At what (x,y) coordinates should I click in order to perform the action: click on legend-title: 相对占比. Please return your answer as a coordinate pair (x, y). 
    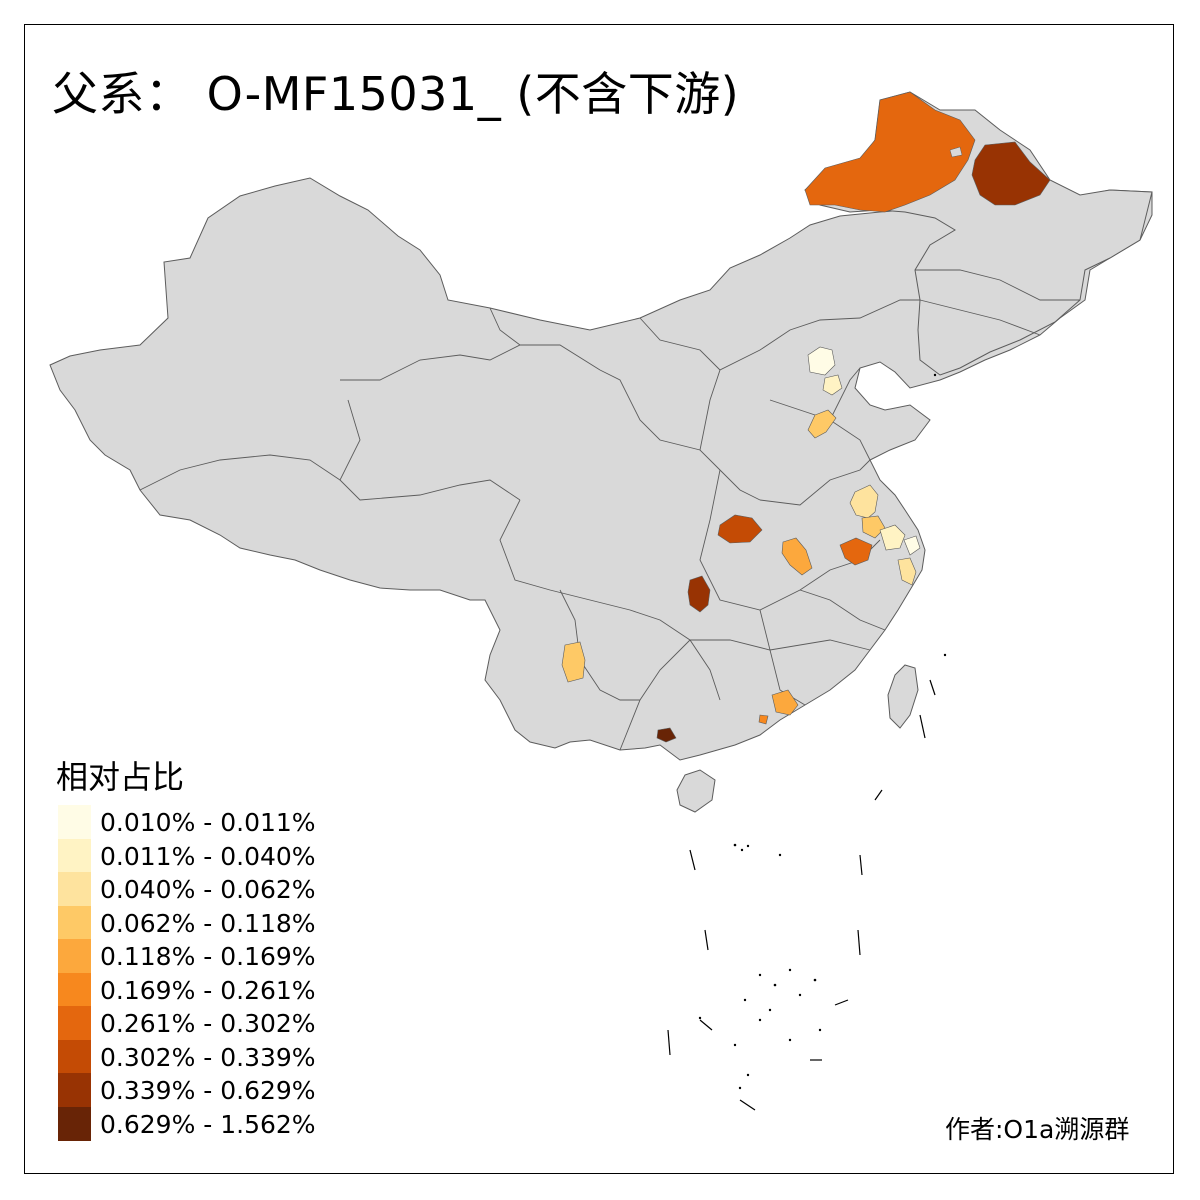
    Looking at the image, I should click on (120, 777).